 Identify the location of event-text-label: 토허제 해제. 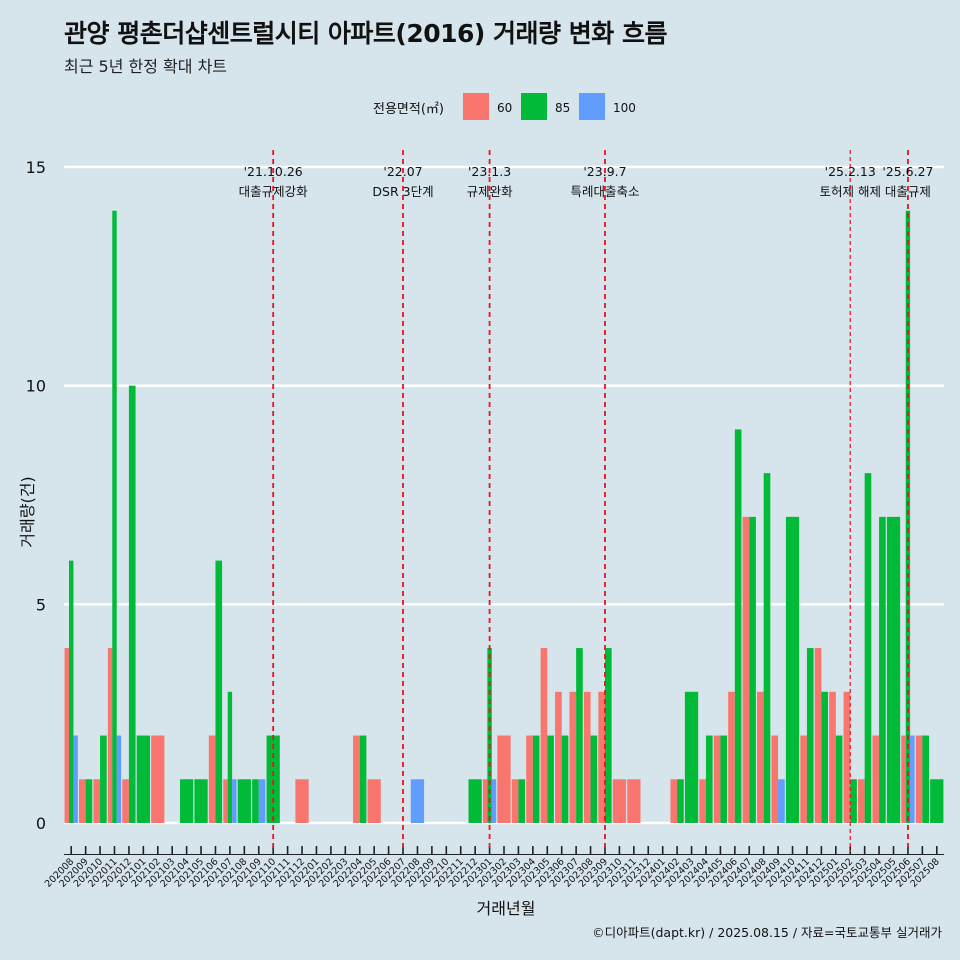
(849, 191).